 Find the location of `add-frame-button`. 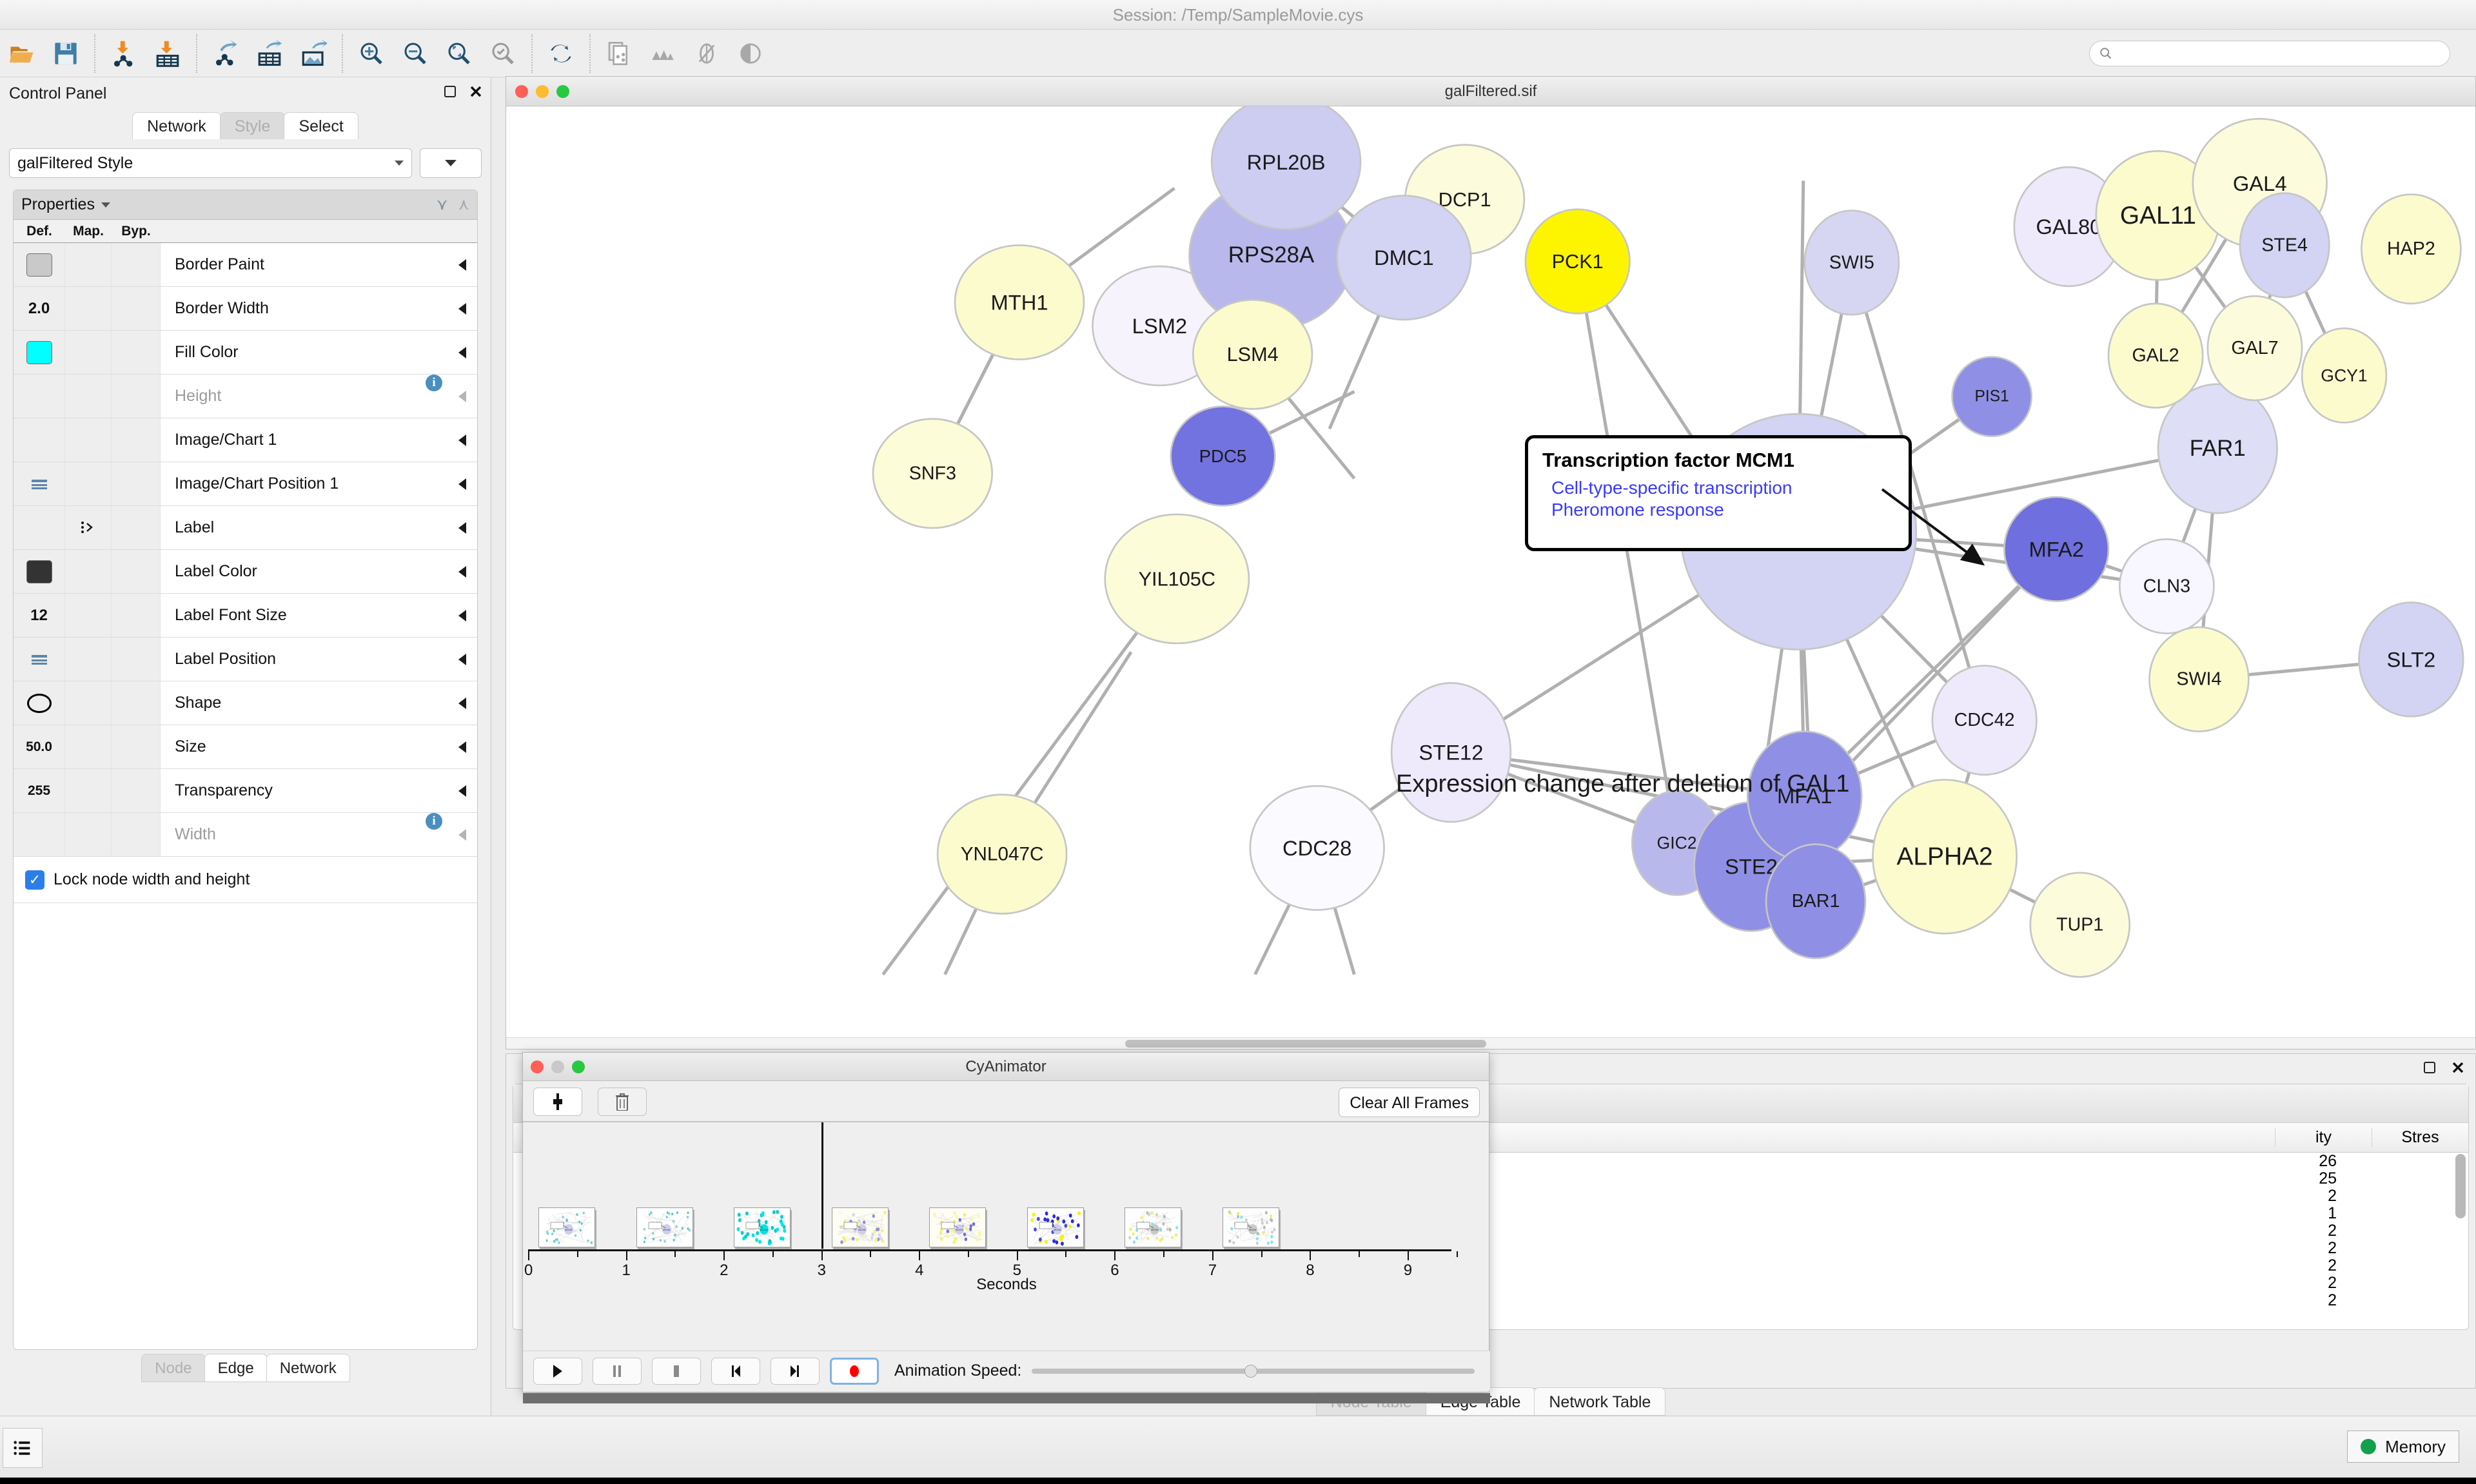

add-frame-button is located at coordinates (557, 1102).